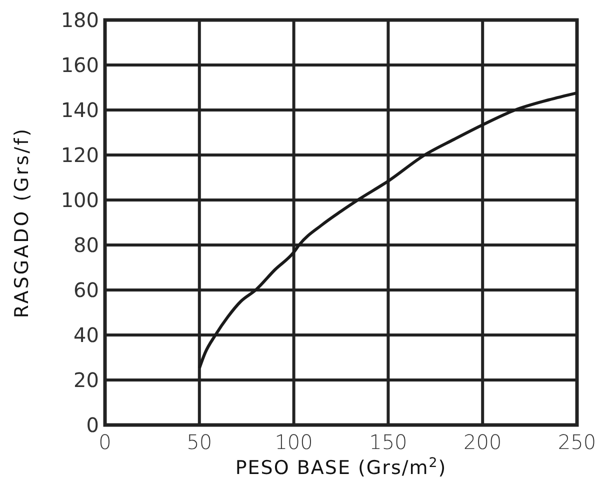 The height and width of the screenshot is (486, 610). I want to click on y-tick-label: 0, so click(92, 425).